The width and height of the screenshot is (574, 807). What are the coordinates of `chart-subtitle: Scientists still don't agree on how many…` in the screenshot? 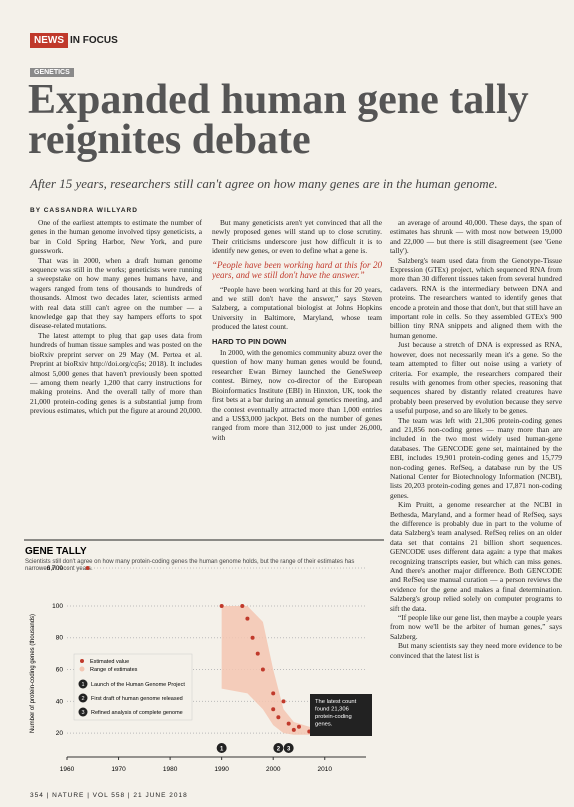 It's located at (189, 565).